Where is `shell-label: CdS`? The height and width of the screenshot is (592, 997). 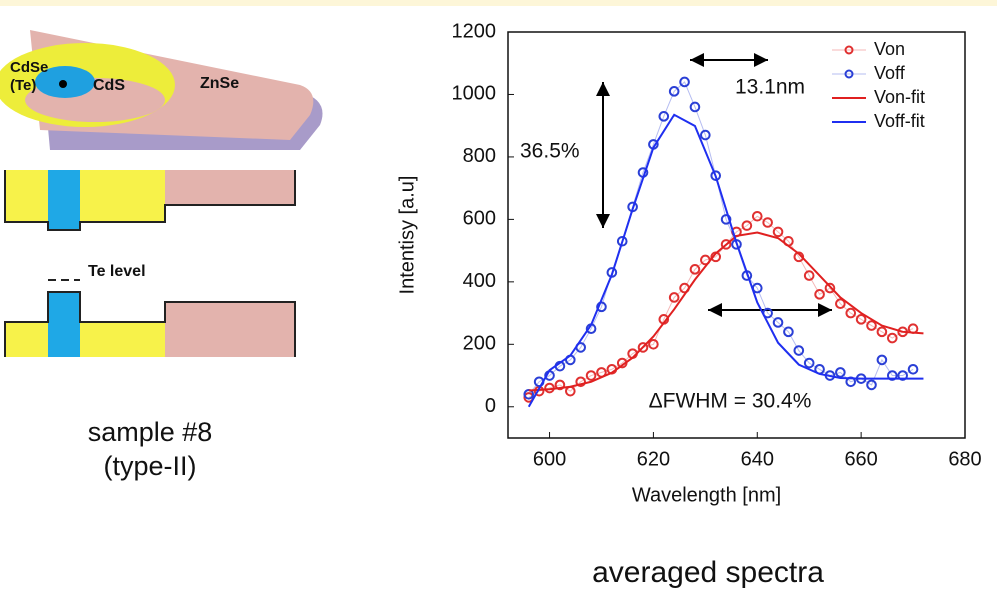 shell-label: CdS is located at coordinates (109, 85).